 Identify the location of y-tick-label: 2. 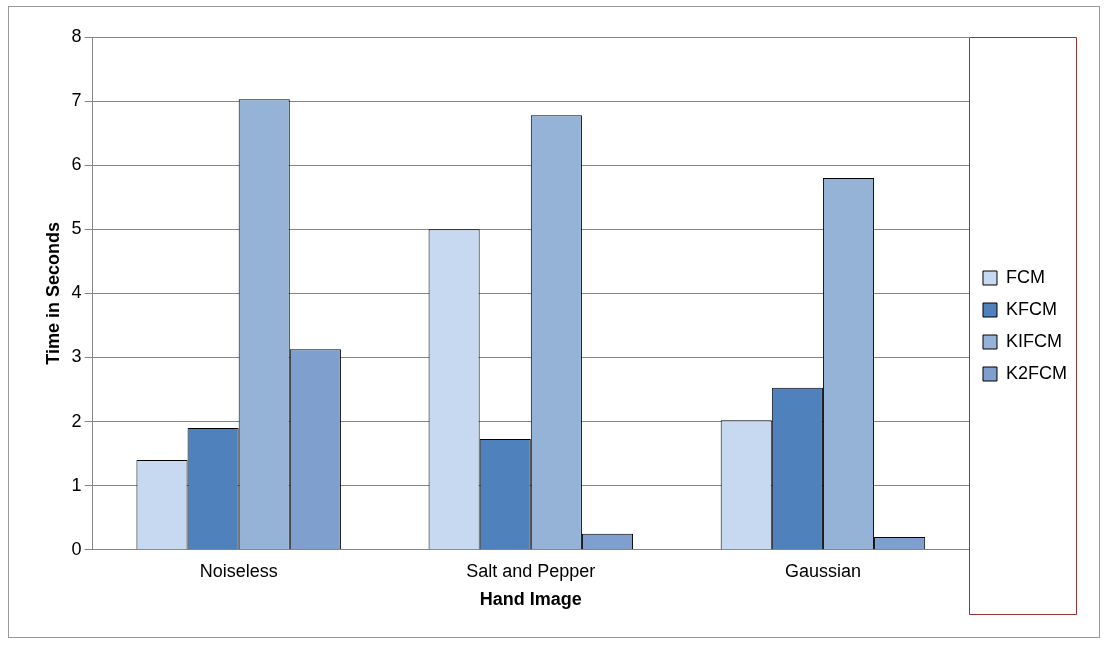
(76, 420).